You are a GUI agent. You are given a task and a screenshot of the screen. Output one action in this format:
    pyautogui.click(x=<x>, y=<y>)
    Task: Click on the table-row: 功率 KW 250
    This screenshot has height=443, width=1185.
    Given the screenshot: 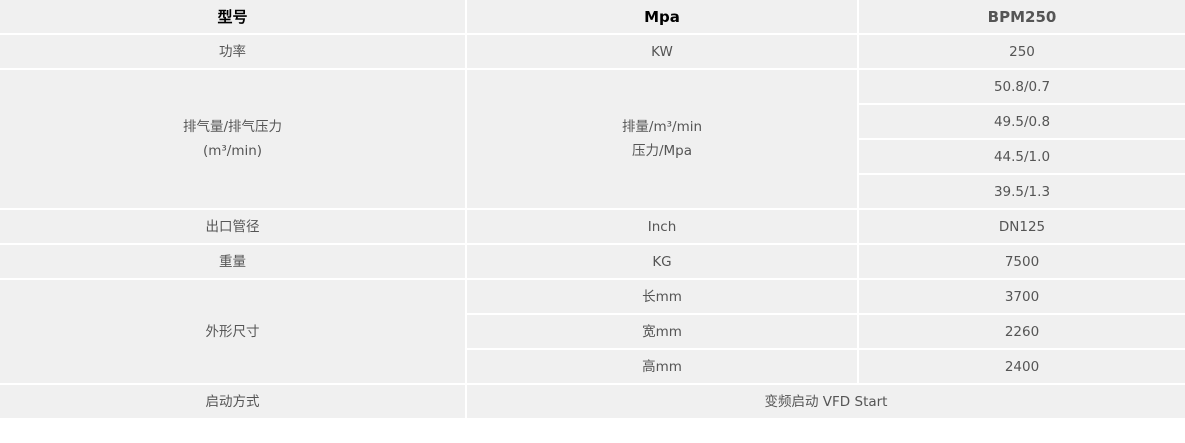 What is the action you would take?
    pyautogui.click(x=592, y=51)
    